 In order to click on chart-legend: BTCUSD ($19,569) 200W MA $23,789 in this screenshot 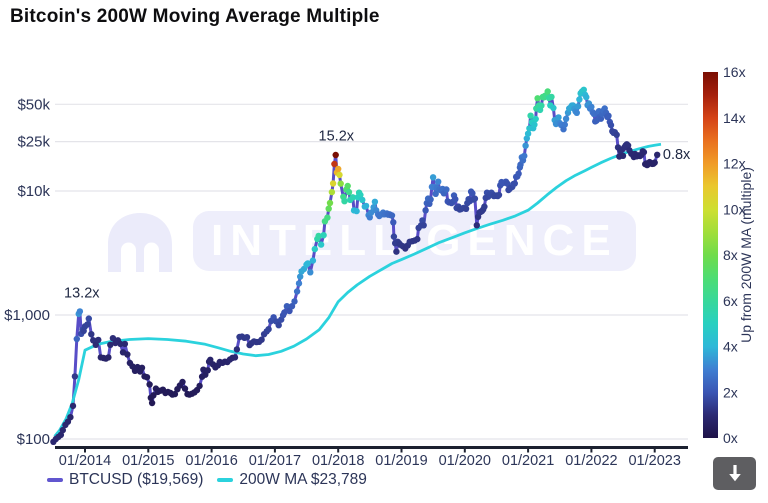, I will do `click(207, 480)`.